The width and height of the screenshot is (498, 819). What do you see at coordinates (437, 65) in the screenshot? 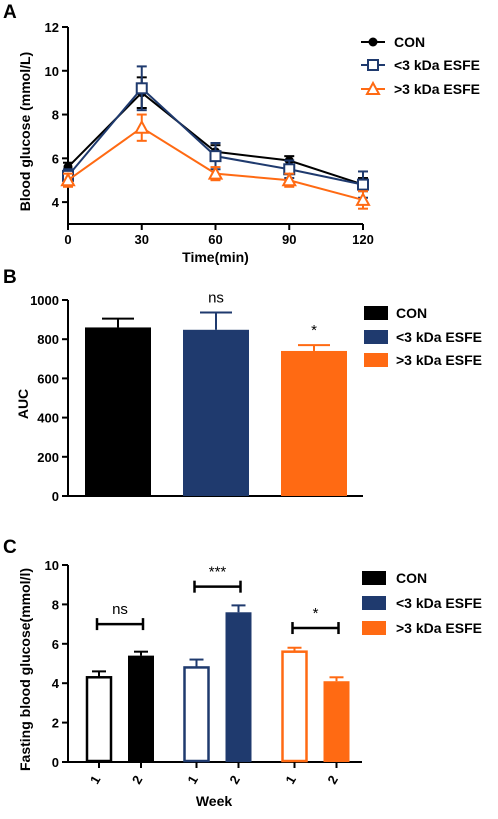
I see `panel-a-legend-label: <3 kDa ESFE` at bounding box center [437, 65].